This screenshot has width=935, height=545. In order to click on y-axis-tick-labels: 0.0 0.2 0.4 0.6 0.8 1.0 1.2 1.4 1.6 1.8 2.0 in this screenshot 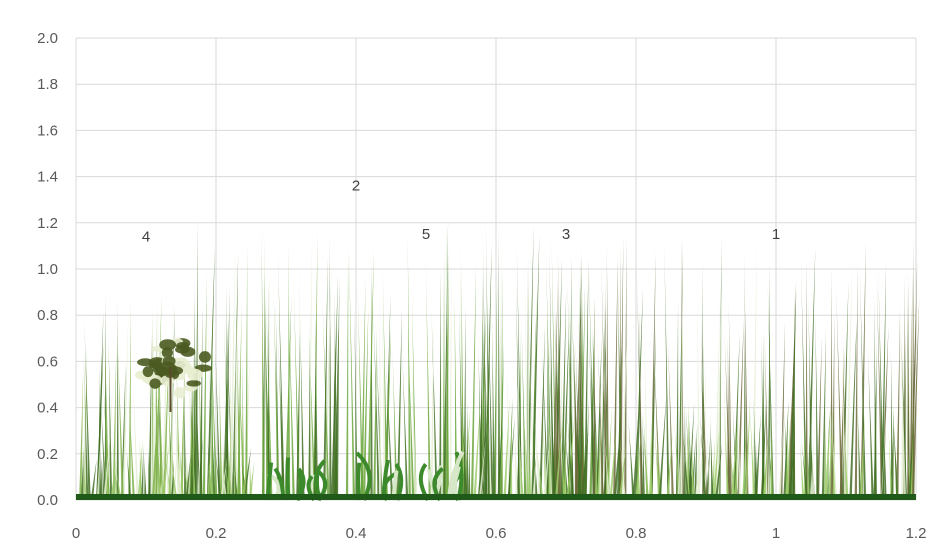, I will do `click(47, 269)`.